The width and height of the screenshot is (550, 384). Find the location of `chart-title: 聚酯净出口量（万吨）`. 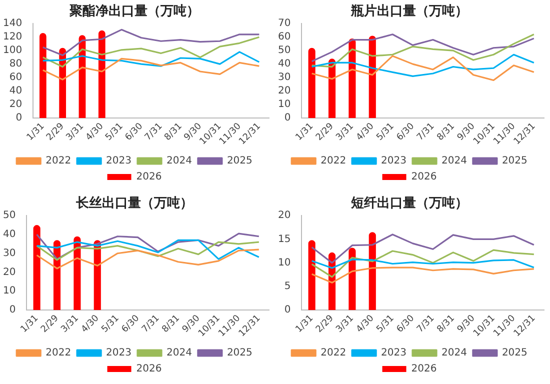

chart-title: 聚酯净出口量（万吨） is located at coordinates (134, 12).